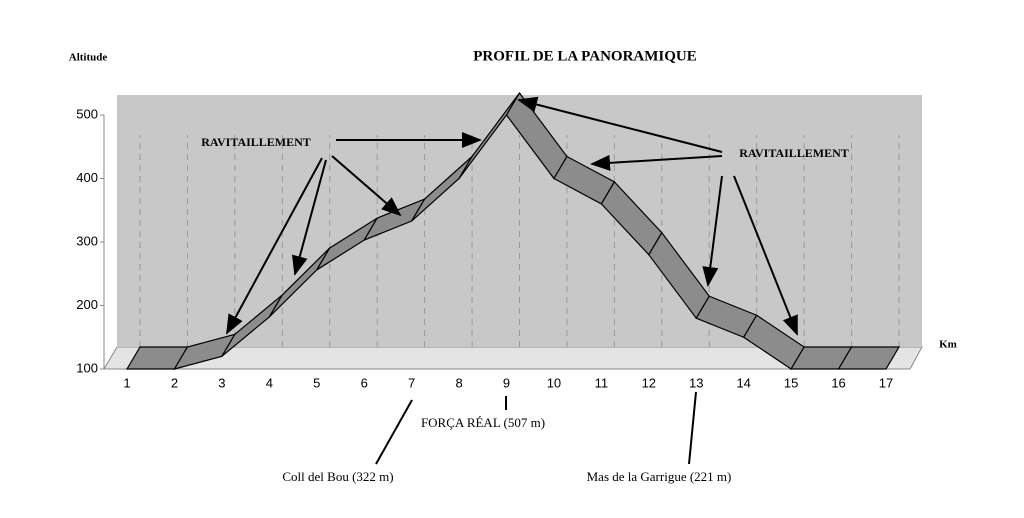 This screenshot has height=518, width=1024. What do you see at coordinates (87, 304) in the screenshot?
I see `y-tick-label: 200` at bounding box center [87, 304].